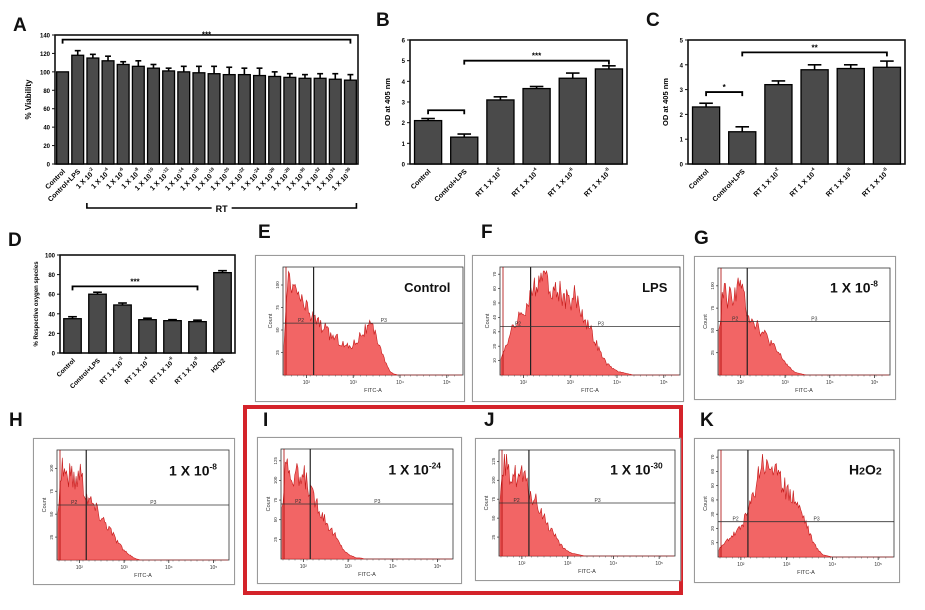  What do you see at coordinates (682, 141) in the screenshot?
I see `y-tick-label: 1` at bounding box center [682, 141].